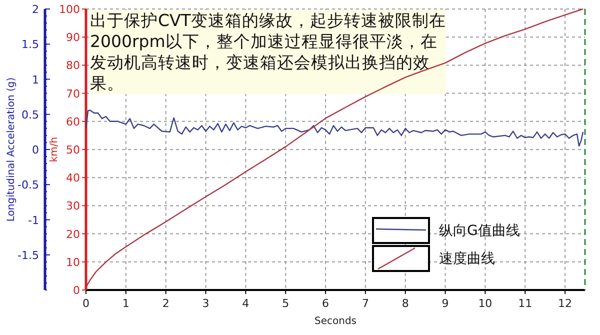  Describe the element at coordinates (335, 321) in the screenshot. I see `x-axis-title: Seconds` at that location.